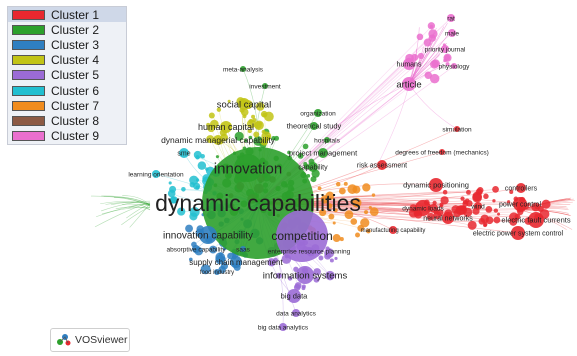 This screenshot has height=356, width=577. I want to click on term-node-priority-journal, so click(445, 49).